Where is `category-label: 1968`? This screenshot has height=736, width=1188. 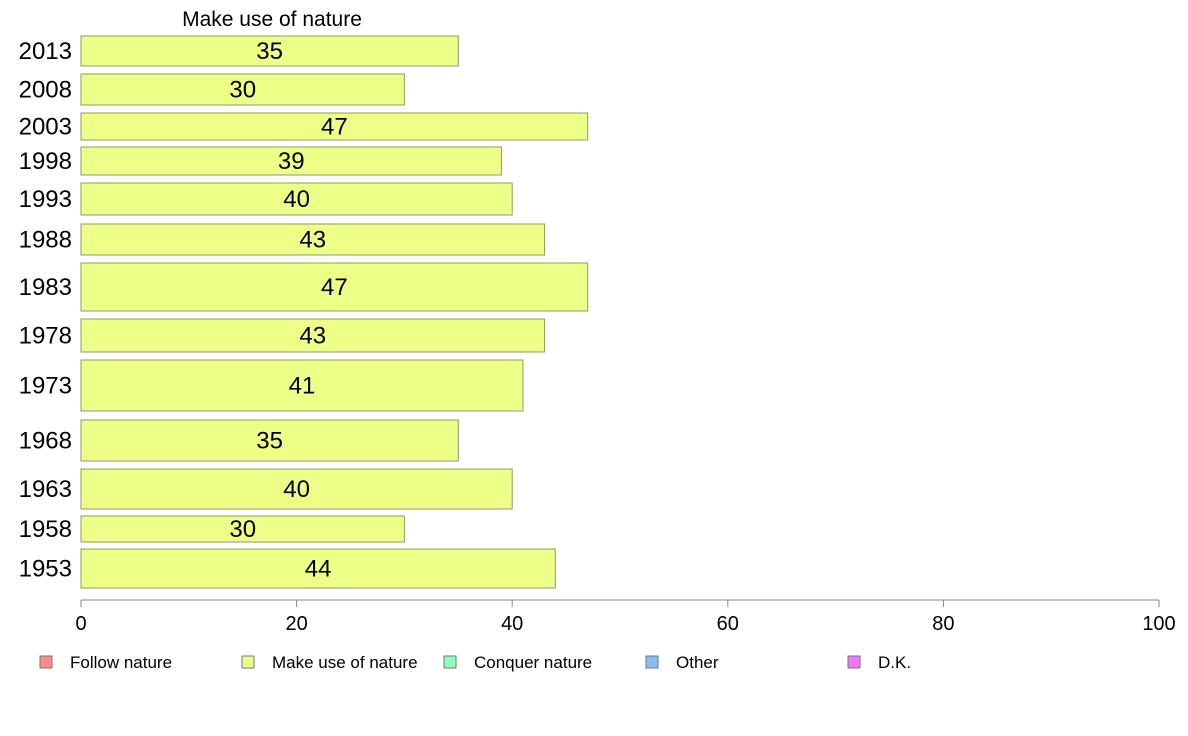
category-label: 1968 is located at coordinates (45, 441).